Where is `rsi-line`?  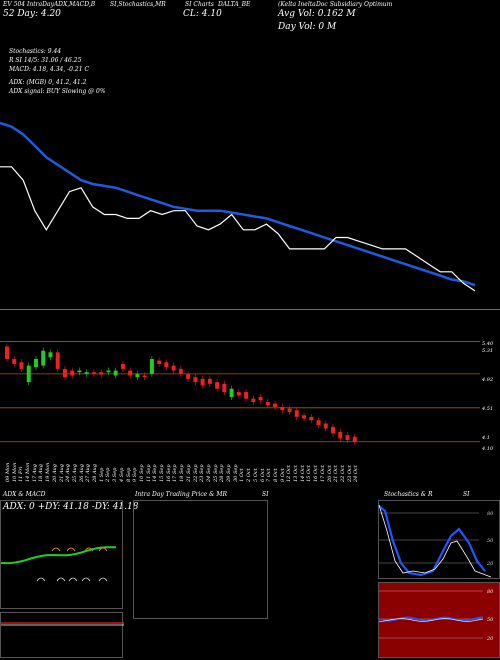 rsi-line is located at coordinates (431, 619).